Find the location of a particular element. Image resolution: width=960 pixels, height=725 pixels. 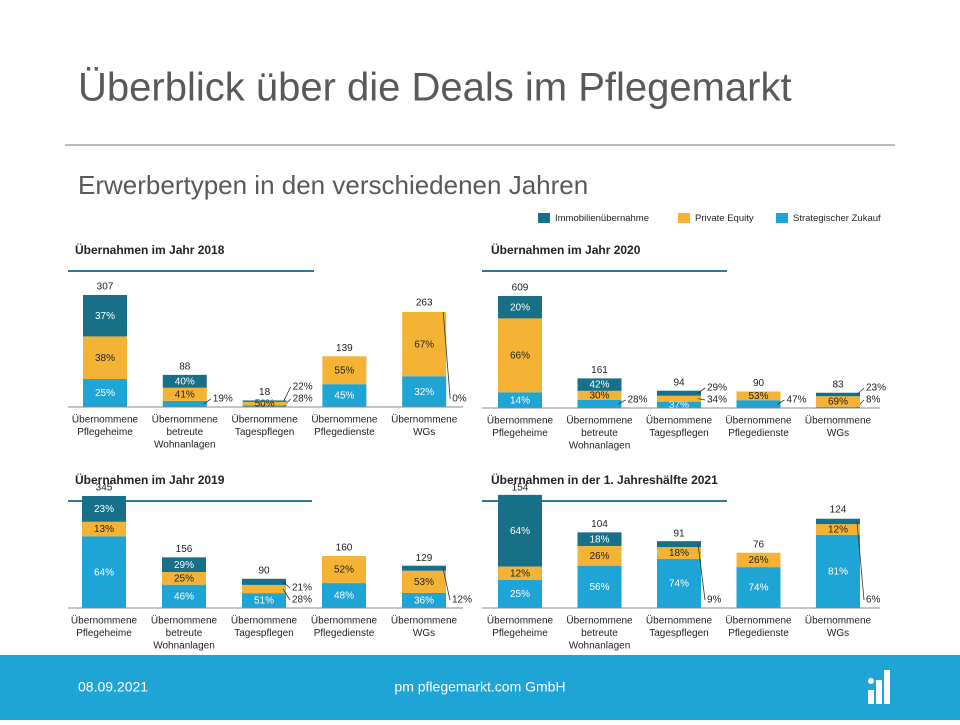

x-tick-label: betreute is located at coordinates (599, 633).